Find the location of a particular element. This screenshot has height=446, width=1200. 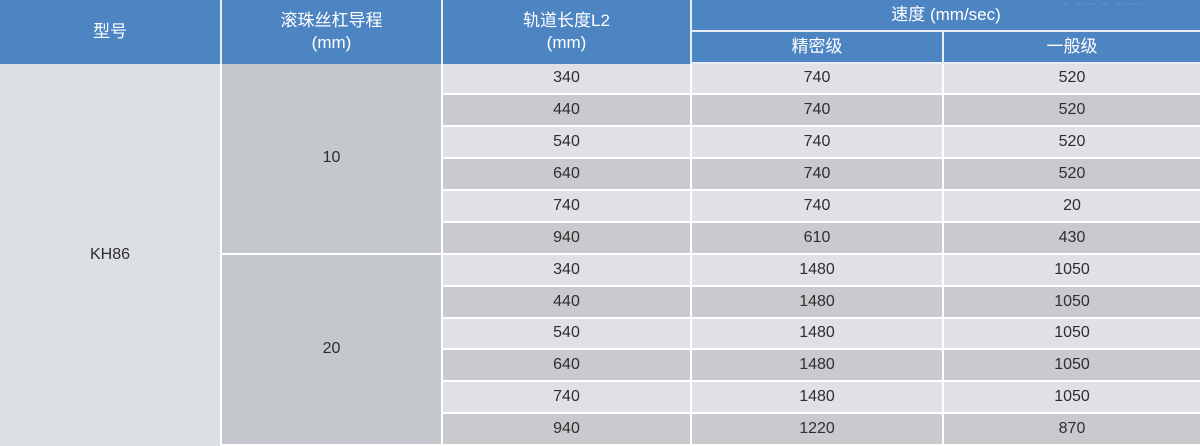

table-row: 740 1480 1050 is located at coordinates (600, 398).